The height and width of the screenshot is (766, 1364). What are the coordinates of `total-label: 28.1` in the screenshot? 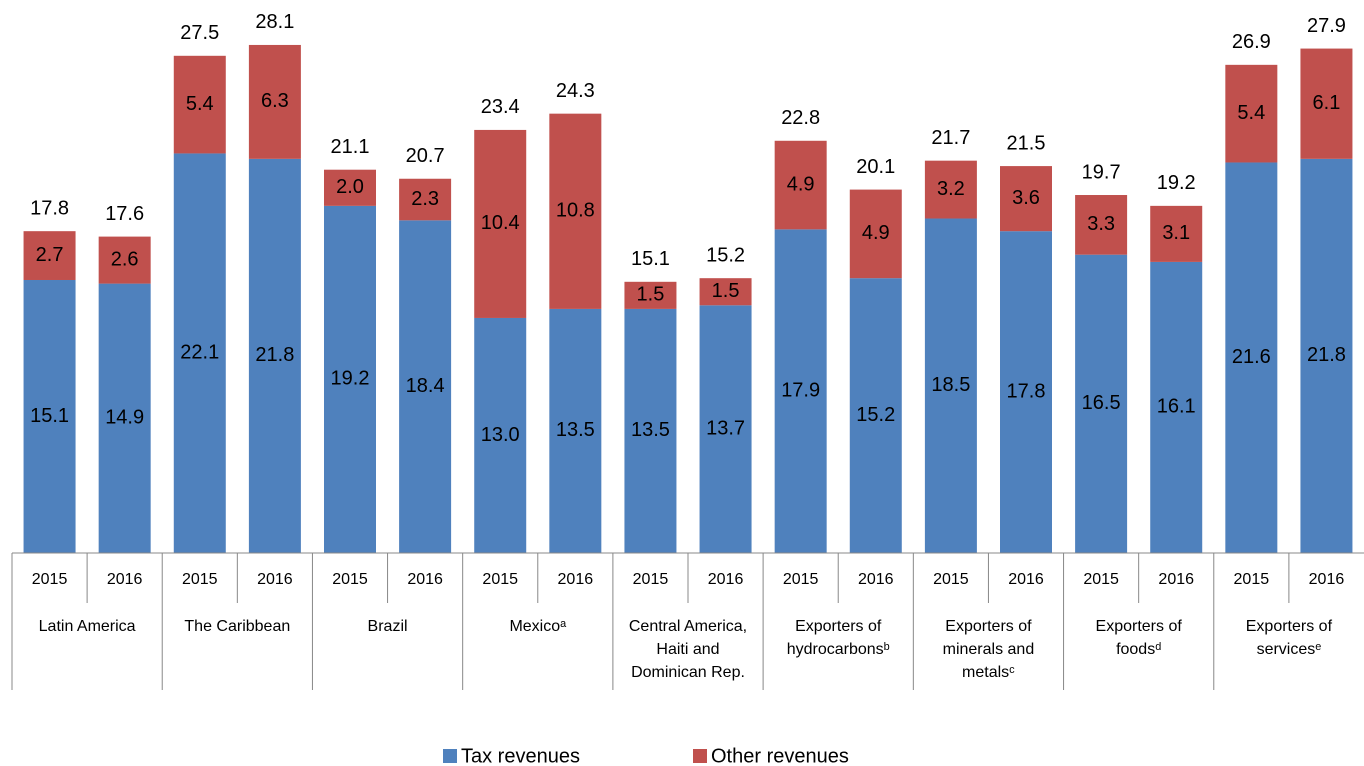 It's located at (274, 22).